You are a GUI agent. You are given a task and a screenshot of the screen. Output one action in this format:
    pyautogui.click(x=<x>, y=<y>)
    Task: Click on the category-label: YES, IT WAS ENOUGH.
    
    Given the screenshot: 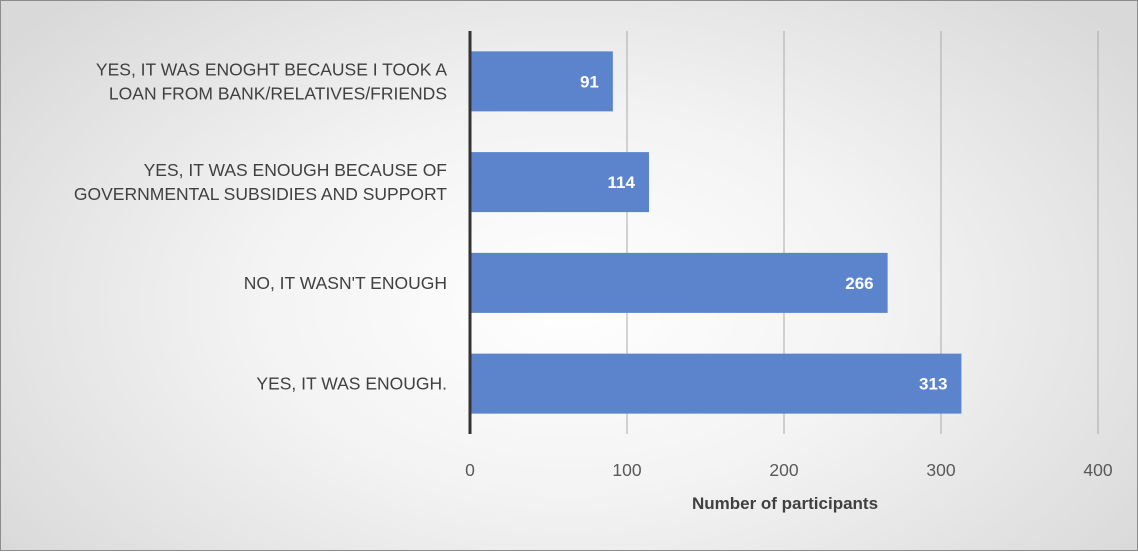 What is the action you would take?
    pyautogui.click(x=351, y=384)
    